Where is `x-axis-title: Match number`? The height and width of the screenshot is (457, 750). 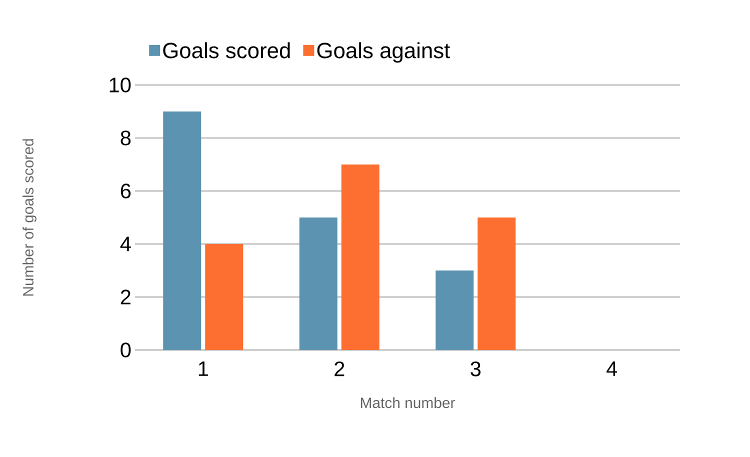
x-axis-title: Match number is located at coordinates (407, 402).